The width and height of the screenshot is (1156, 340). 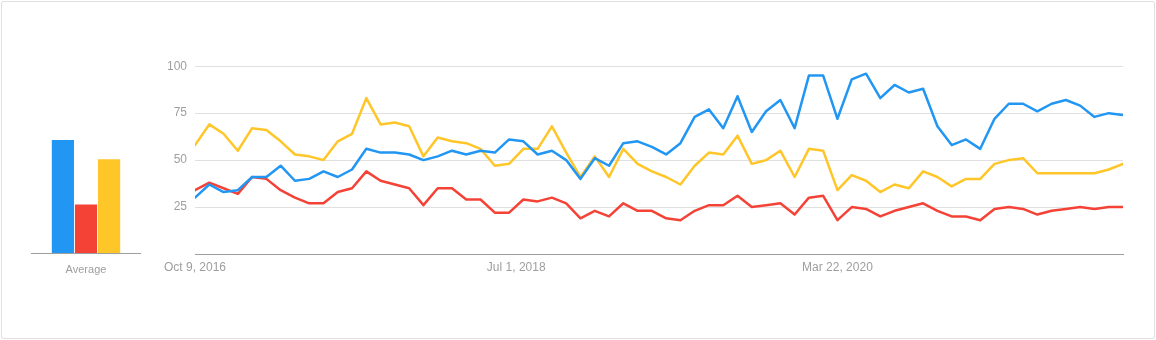 I want to click on x-tick-label: Jul 1, 2018, so click(x=516, y=266).